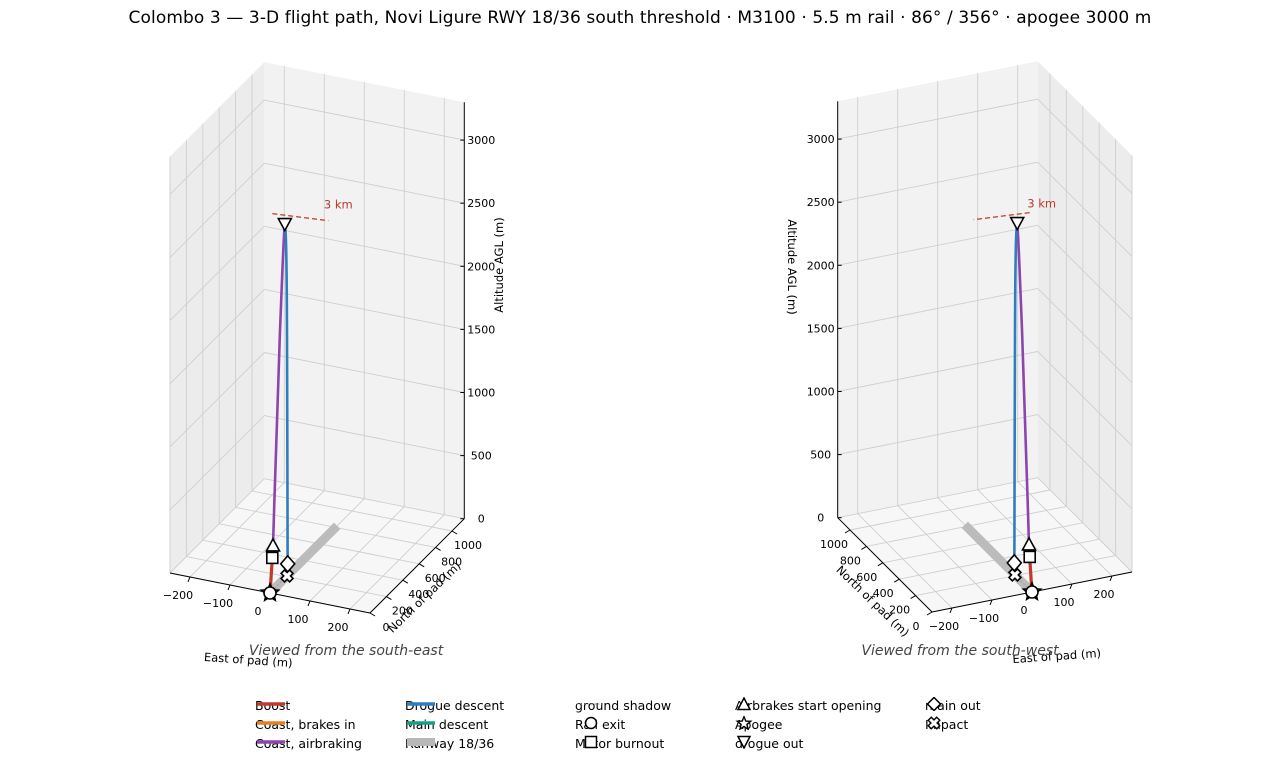 This screenshot has height=758, width=1280. I want to click on legend-item: ground shadow, so click(623, 706).